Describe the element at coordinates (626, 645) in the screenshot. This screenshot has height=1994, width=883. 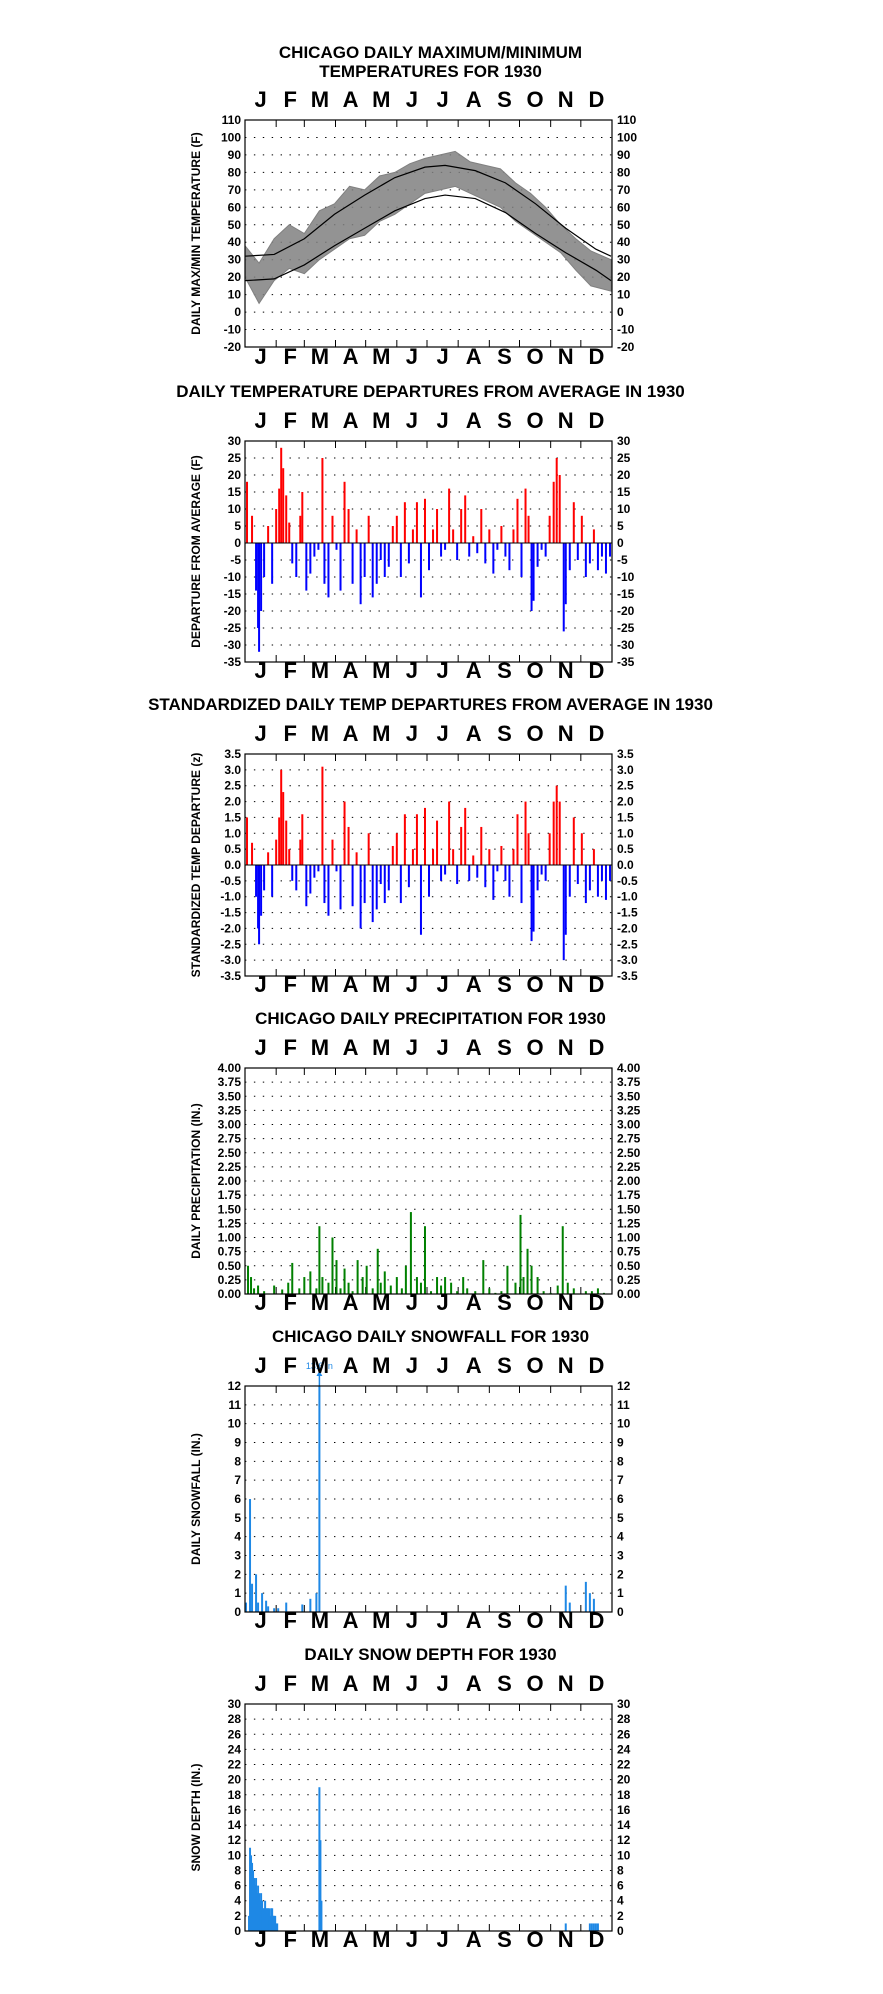
I see `y-tick-right: -30` at that location.